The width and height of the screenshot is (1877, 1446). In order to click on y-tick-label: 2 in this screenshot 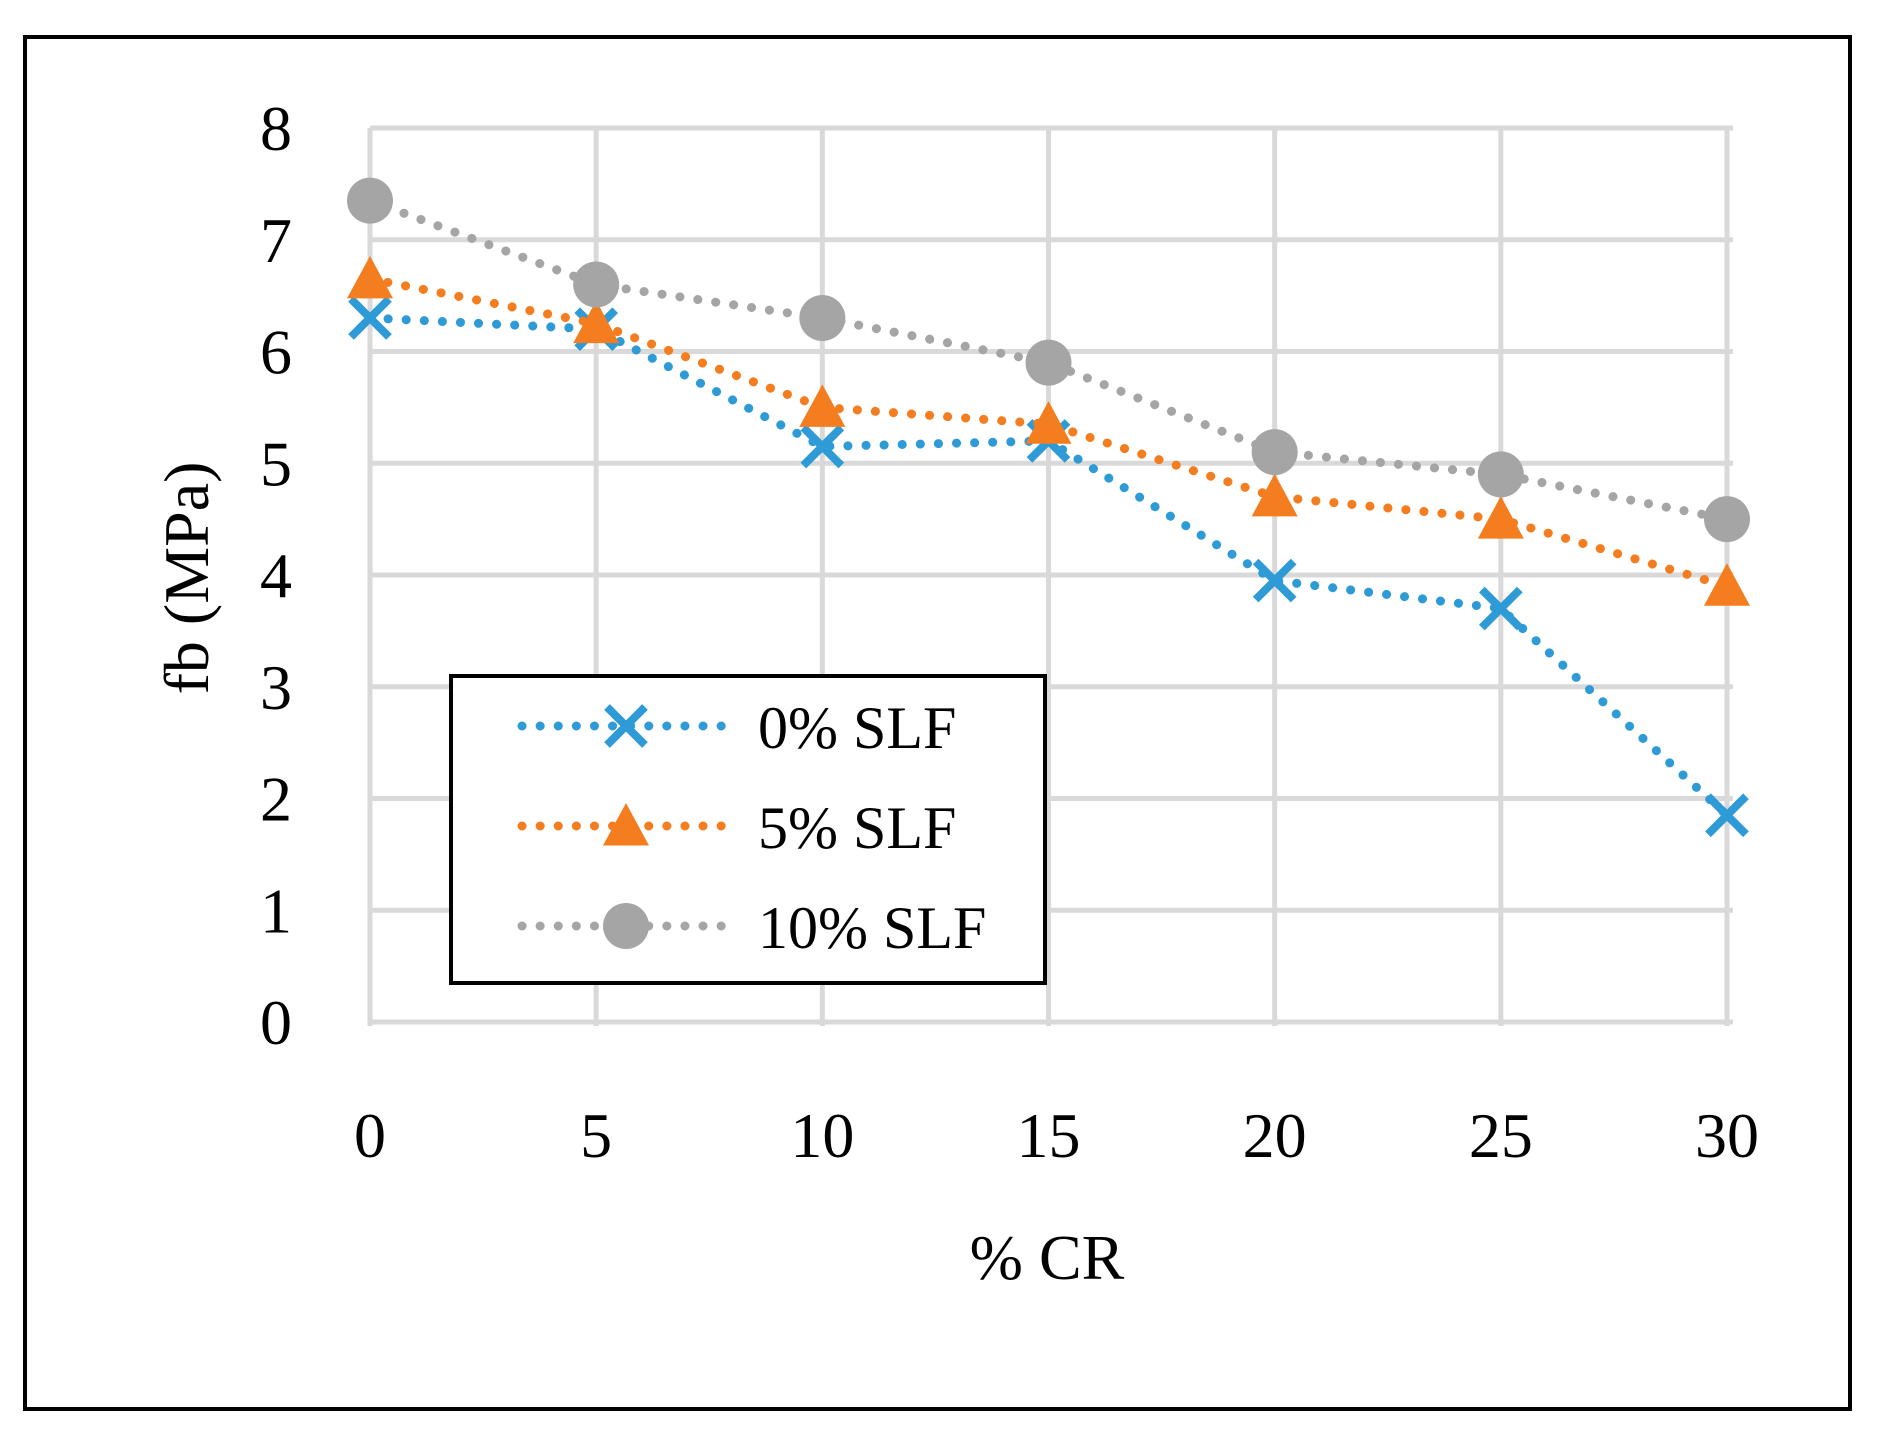, I will do `click(276, 799)`.